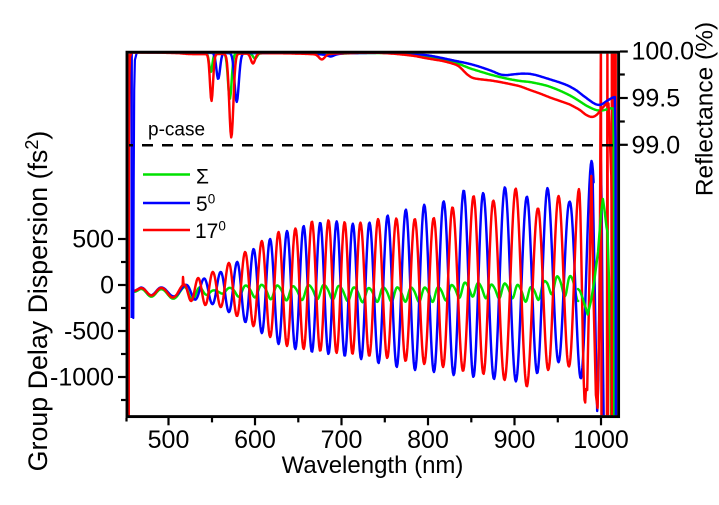 The width and height of the screenshot is (719, 505). What do you see at coordinates (663, 52) in the screenshot?
I see `svg-text: 100.0` at bounding box center [663, 52].